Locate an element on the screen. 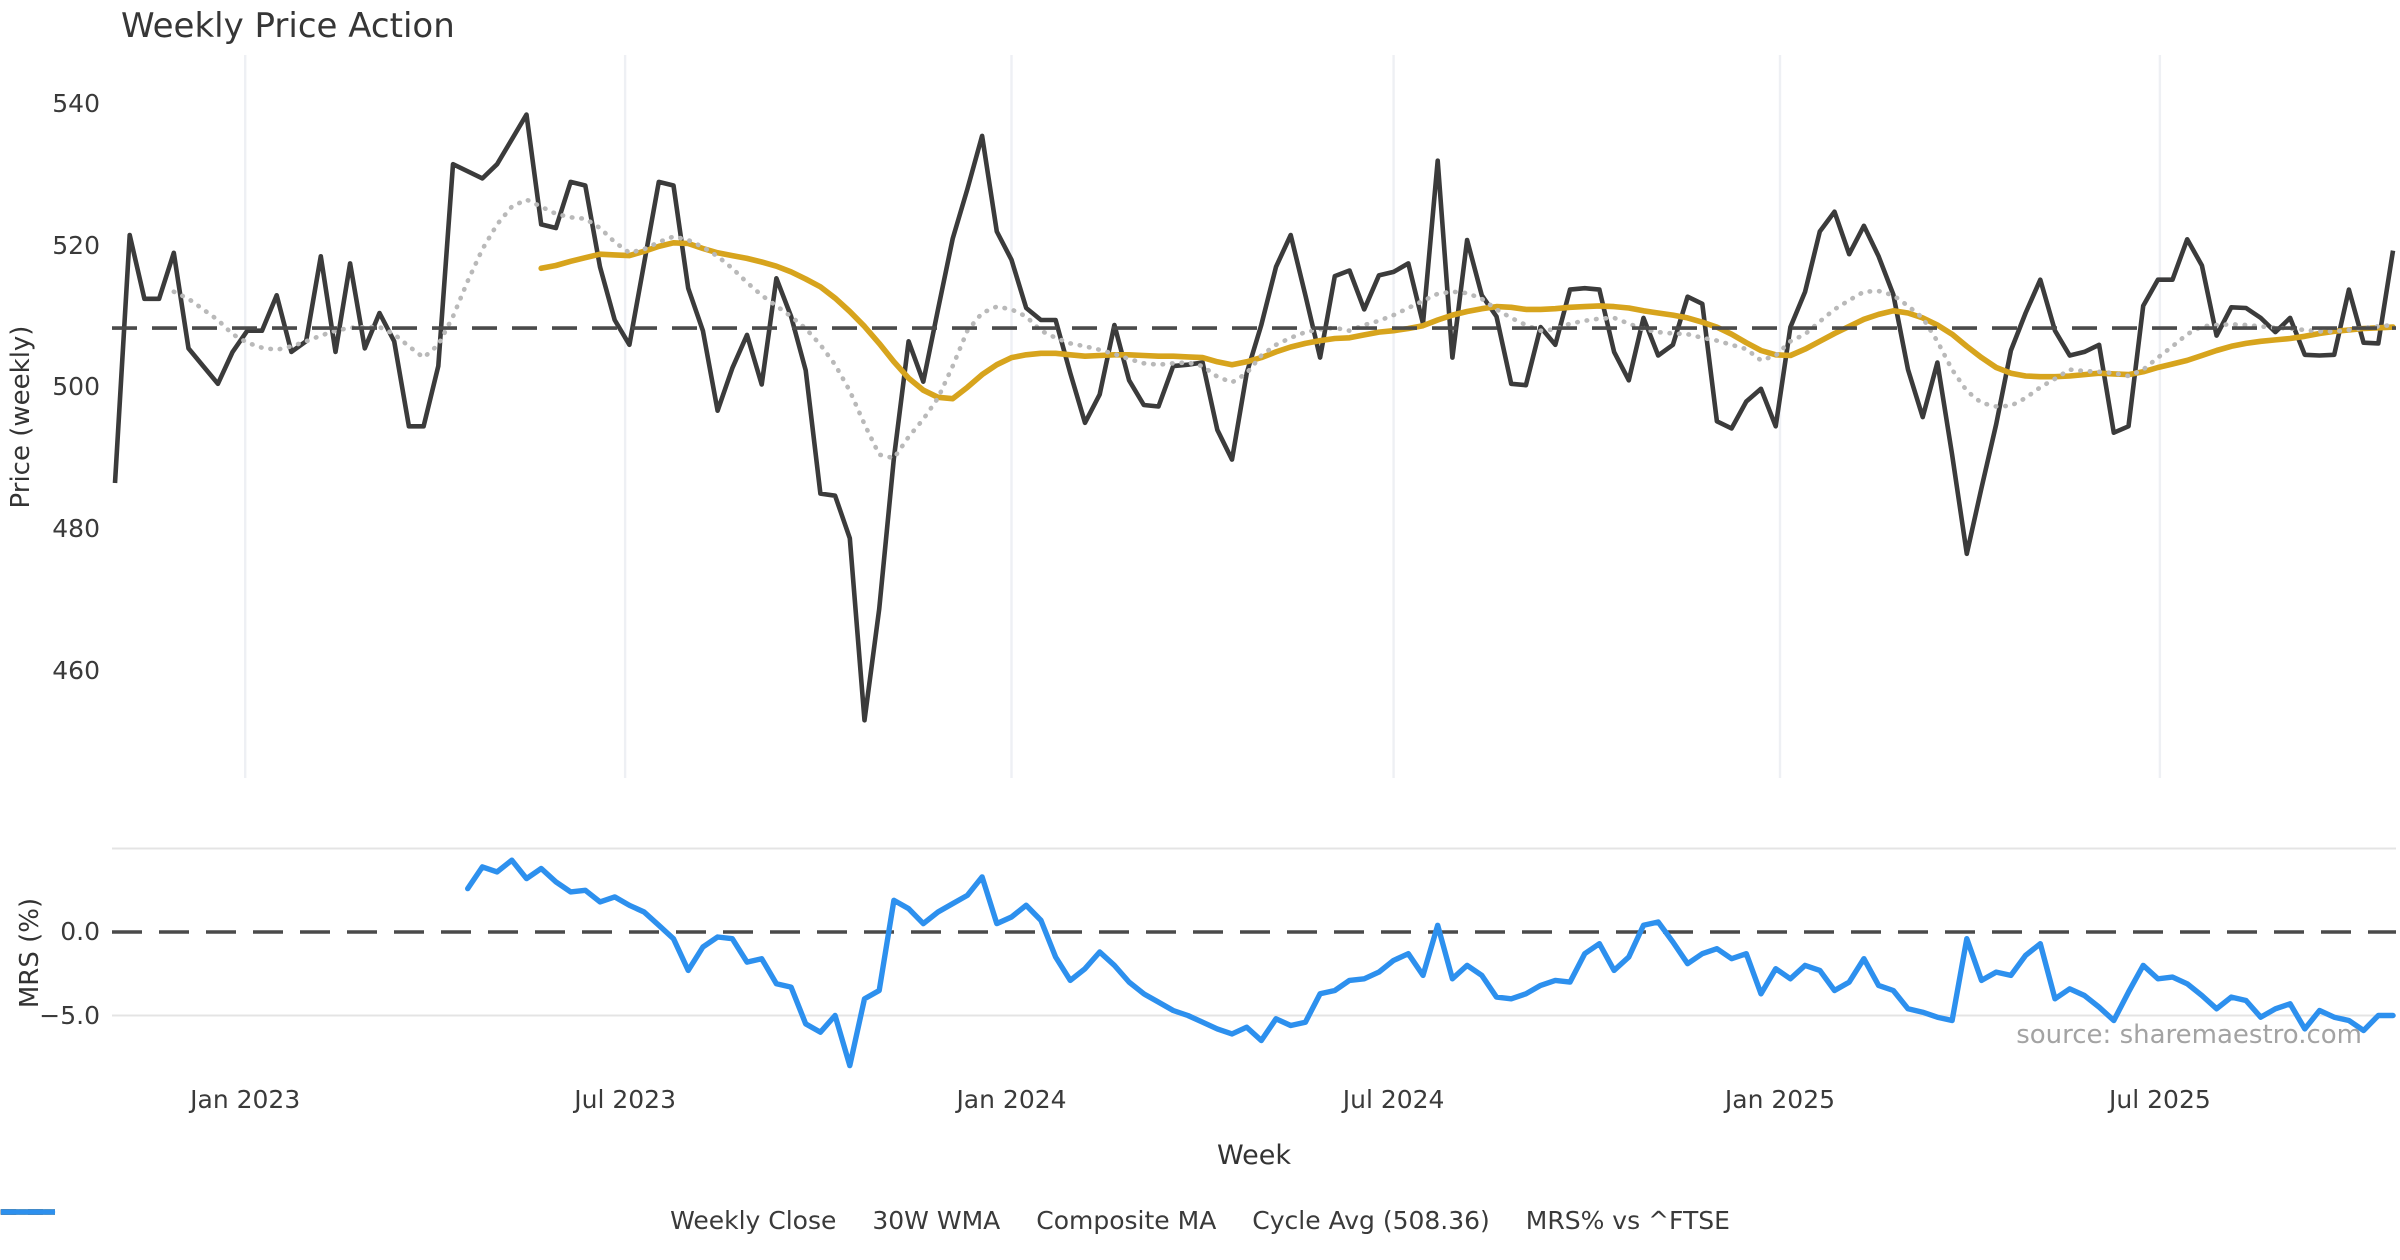  legend-line-sample-icon is located at coordinates (28, 1212).